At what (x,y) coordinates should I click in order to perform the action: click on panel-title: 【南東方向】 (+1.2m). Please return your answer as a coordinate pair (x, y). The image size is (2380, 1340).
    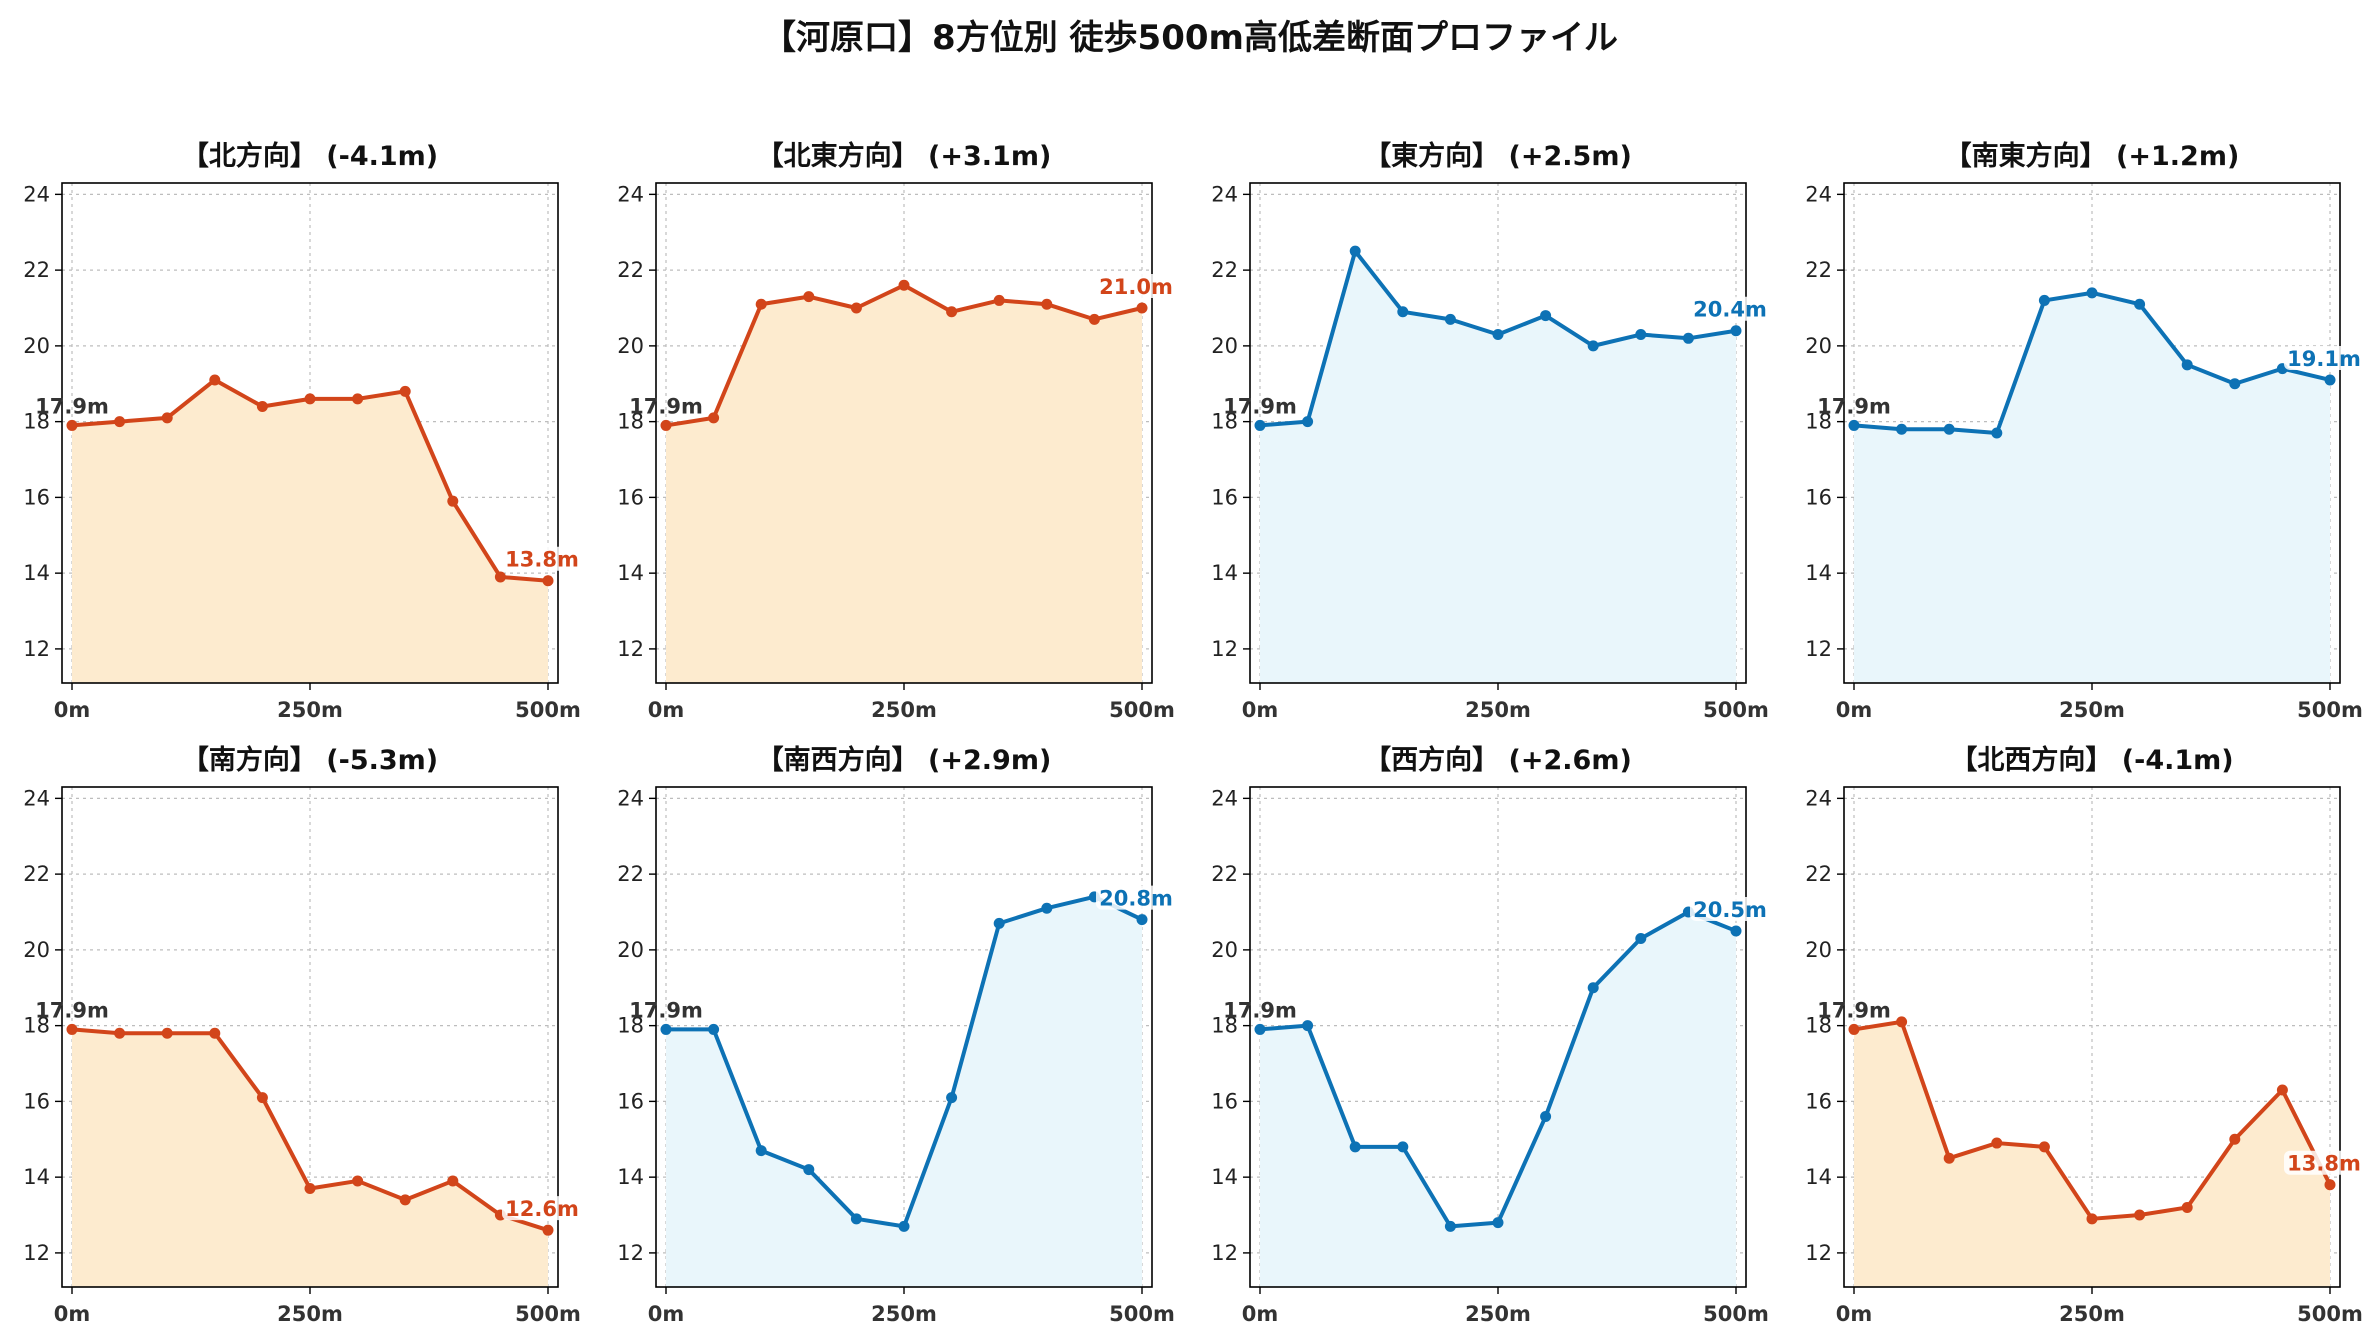
    Looking at the image, I should click on (2092, 156).